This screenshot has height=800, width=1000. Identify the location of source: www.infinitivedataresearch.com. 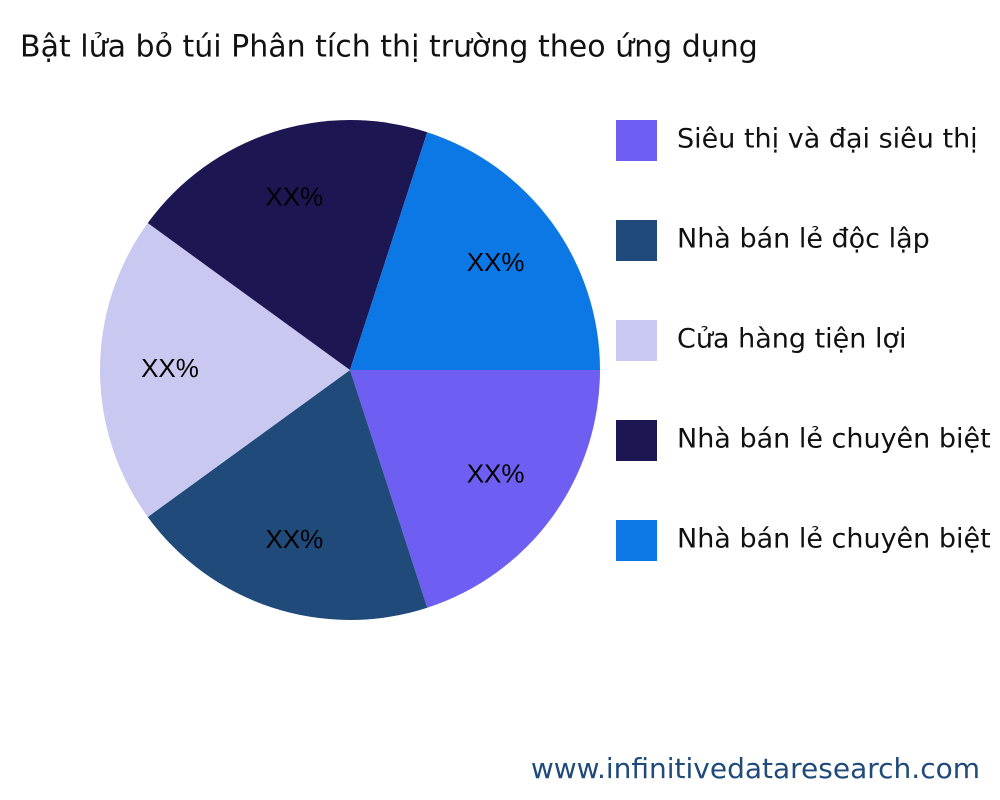
(755, 768).